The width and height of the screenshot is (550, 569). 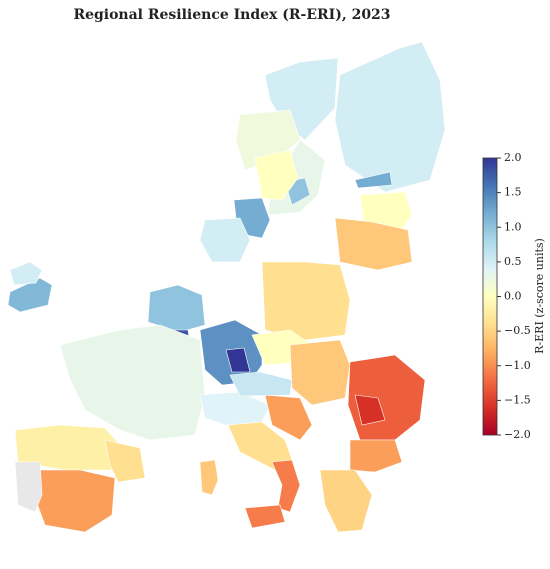 I want to click on colorbar-tick-label: −1.5, so click(x=517, y=399).